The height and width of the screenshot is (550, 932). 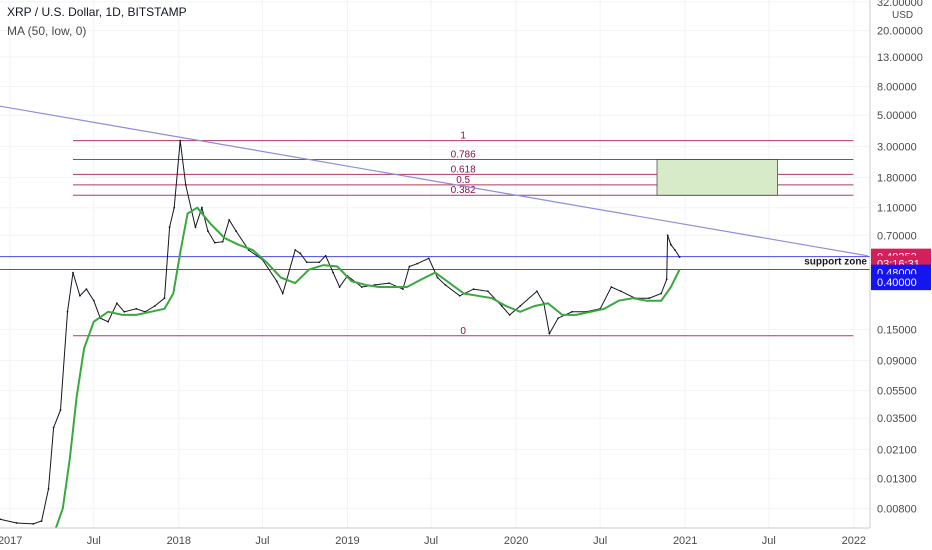 I want to click on y-tick-label: 32.00000, so click(x=900, y=4).